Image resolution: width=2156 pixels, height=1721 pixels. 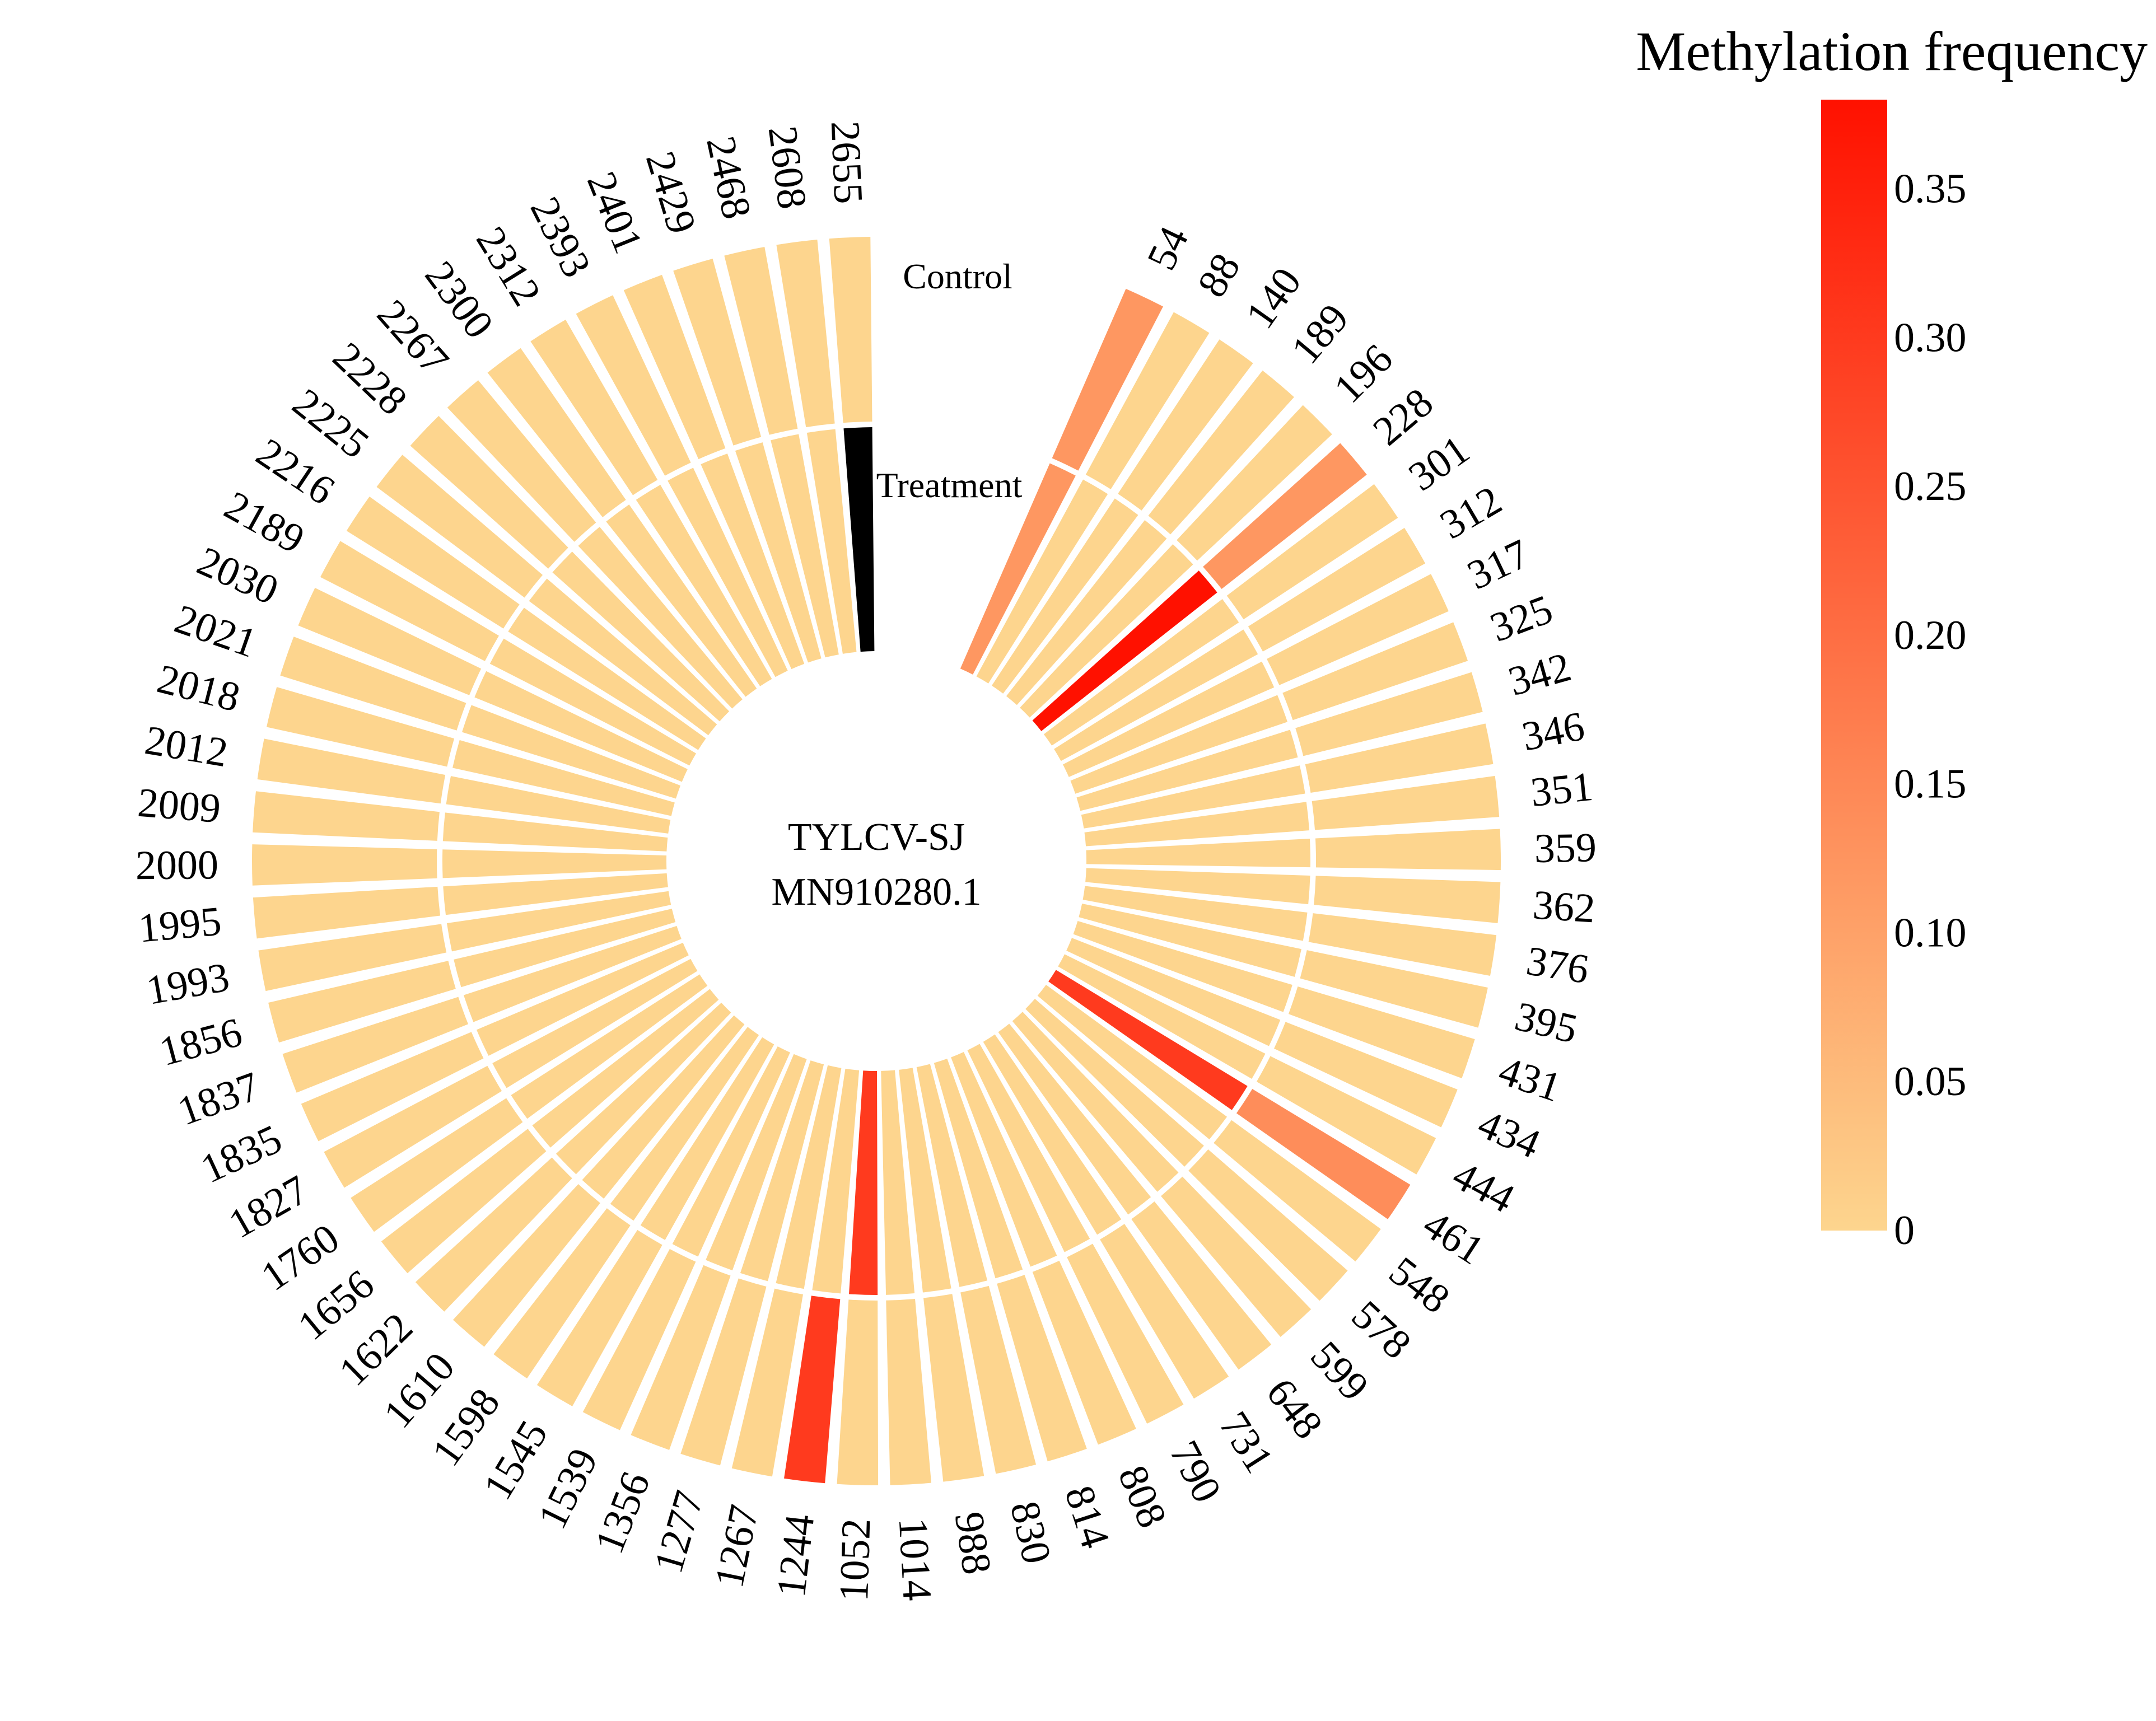 I want to click on center-label-accession: MN910280.1, so click(x=876, y=893).